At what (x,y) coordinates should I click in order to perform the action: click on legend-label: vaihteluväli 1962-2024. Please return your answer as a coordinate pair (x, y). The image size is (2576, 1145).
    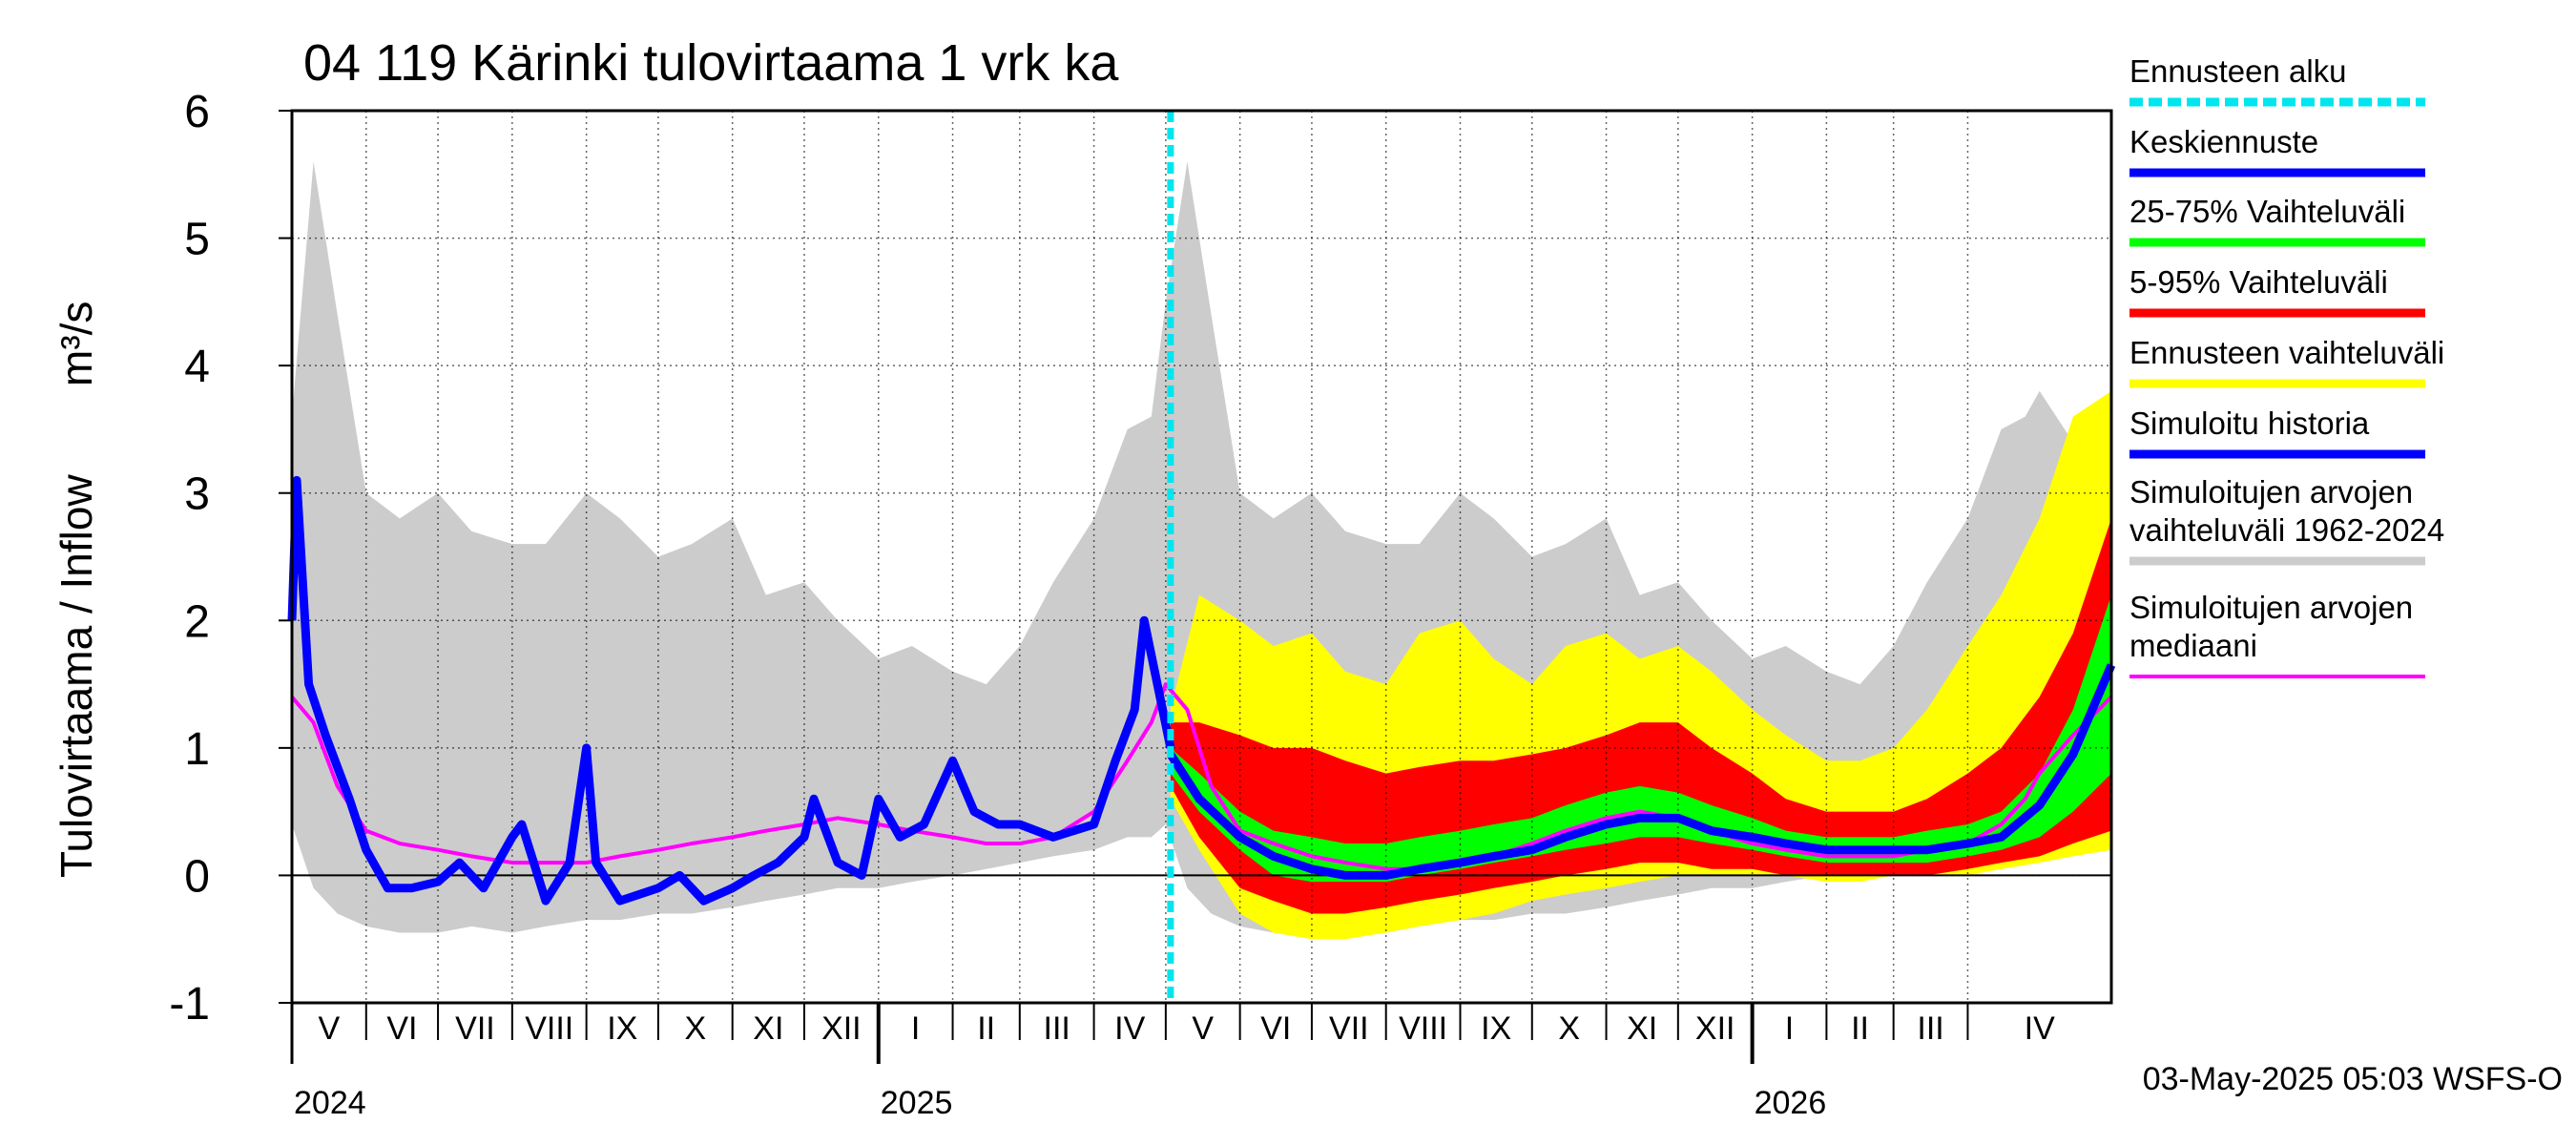
    Looking at the image, I should click on (2286, 530).